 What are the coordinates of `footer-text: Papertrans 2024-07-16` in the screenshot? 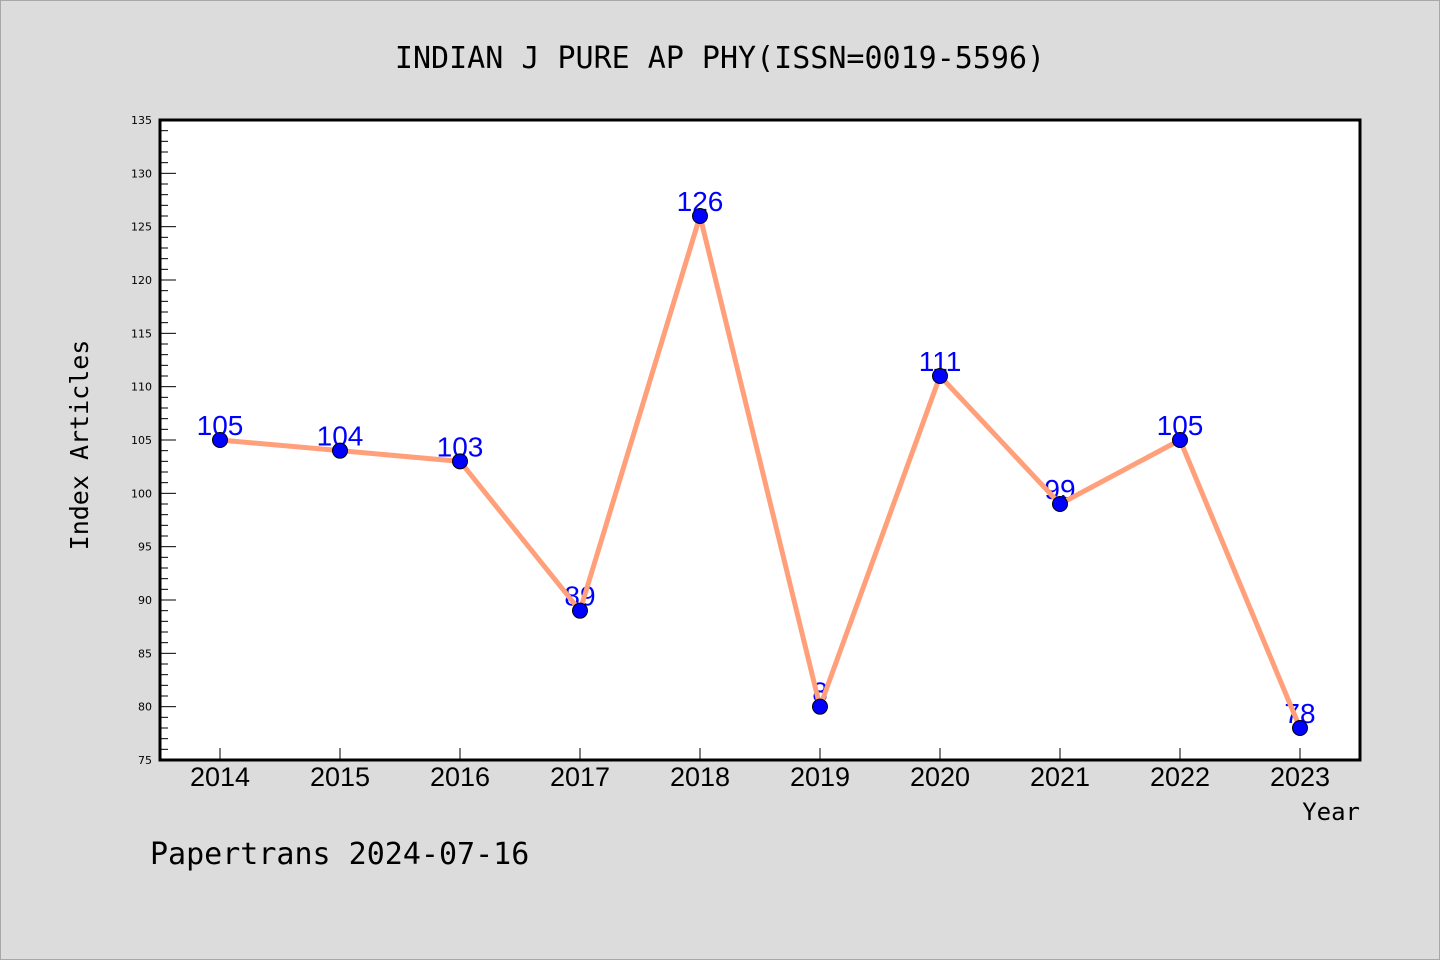 It's located at (339, 854).